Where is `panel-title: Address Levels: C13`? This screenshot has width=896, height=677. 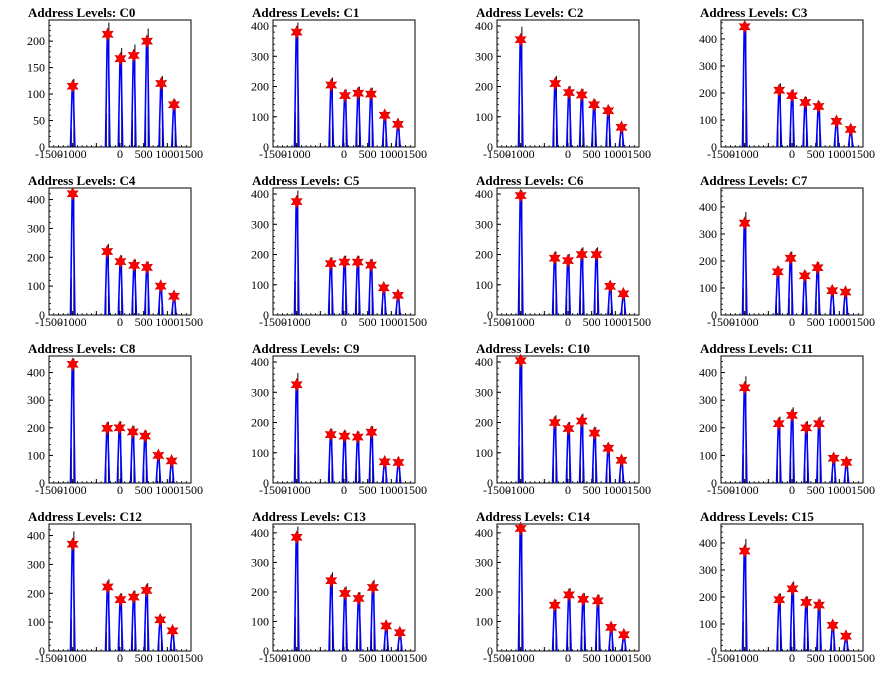
panel-title: Address Levels: C13 is located at coordinates (309, 516).